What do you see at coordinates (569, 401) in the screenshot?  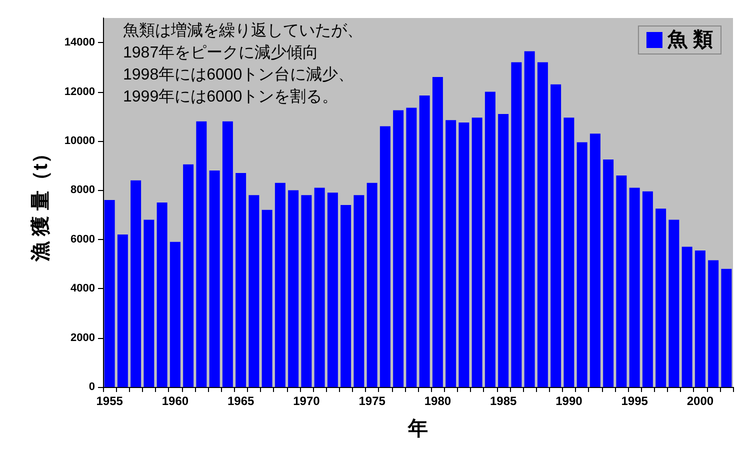 I see `x-tick-label: 1990` at bounding box center [569, 401].